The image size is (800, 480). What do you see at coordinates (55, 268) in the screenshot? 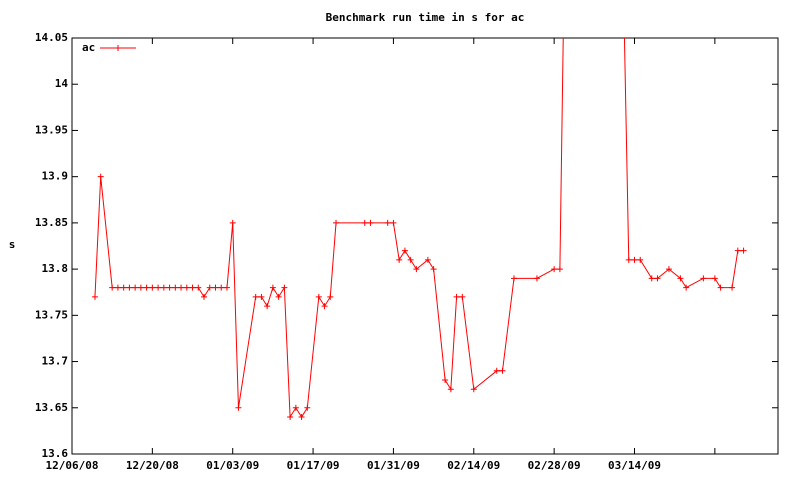
I see `y-tick-label: 13.8` at bounding box center [55, 268].